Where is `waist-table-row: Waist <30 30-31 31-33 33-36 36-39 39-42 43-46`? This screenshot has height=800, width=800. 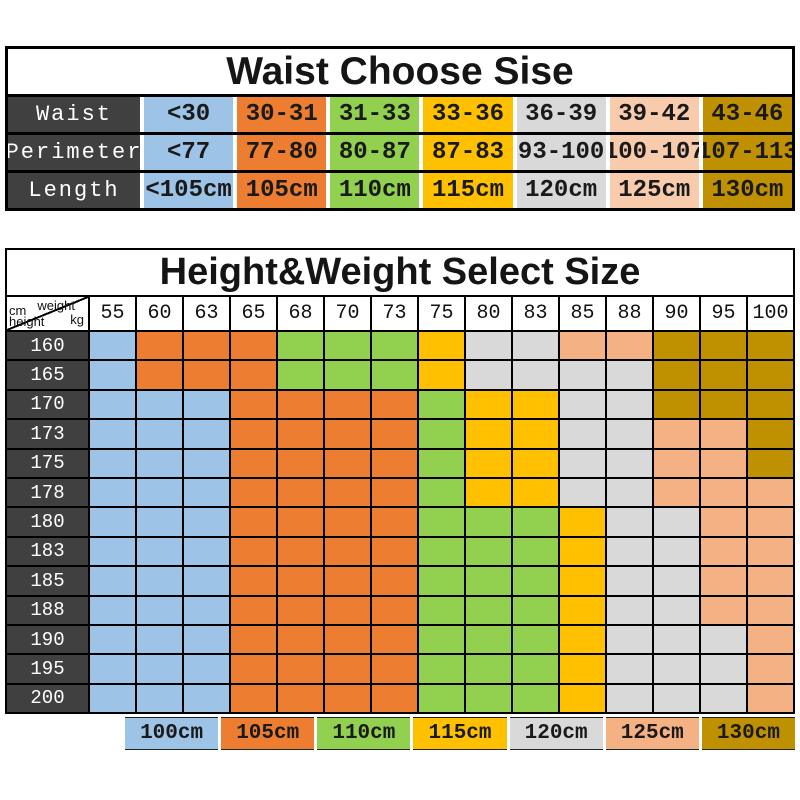 waist-table-row: Waist <30 30-31 31-33 33-36 36-39 39-42 43-46 is located at coordinates (400, 113).